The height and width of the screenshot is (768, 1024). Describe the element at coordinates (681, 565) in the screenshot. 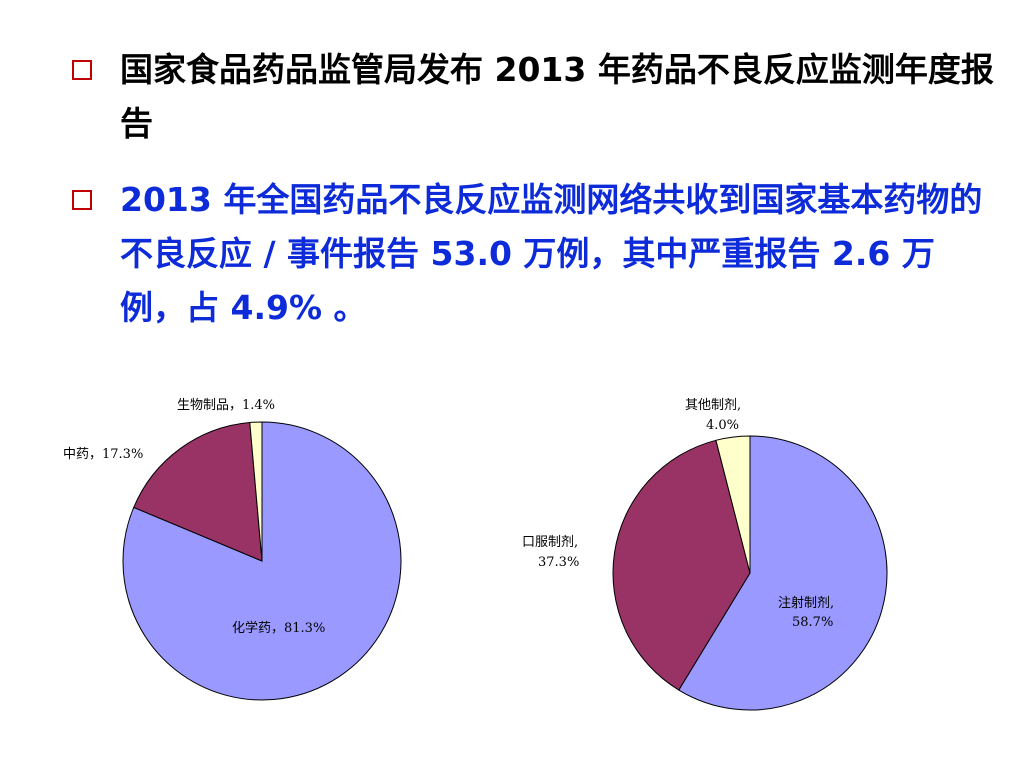

I see `pie2-slice-oral` at that location.